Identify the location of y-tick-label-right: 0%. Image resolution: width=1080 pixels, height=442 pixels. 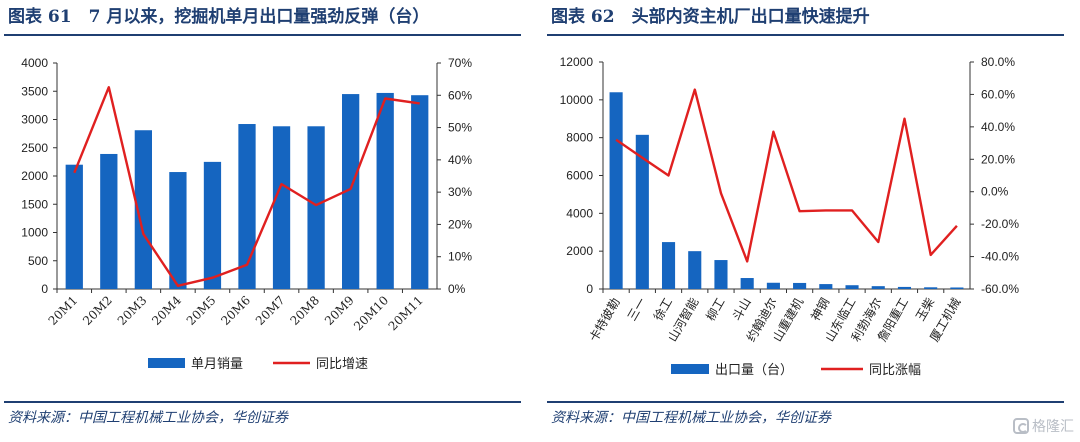
(457, 289).